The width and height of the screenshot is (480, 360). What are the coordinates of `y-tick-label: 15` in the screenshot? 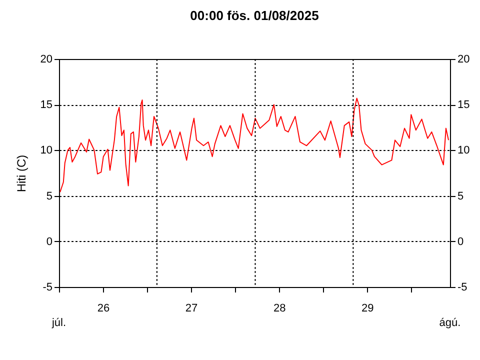 It's located at (46, 105).